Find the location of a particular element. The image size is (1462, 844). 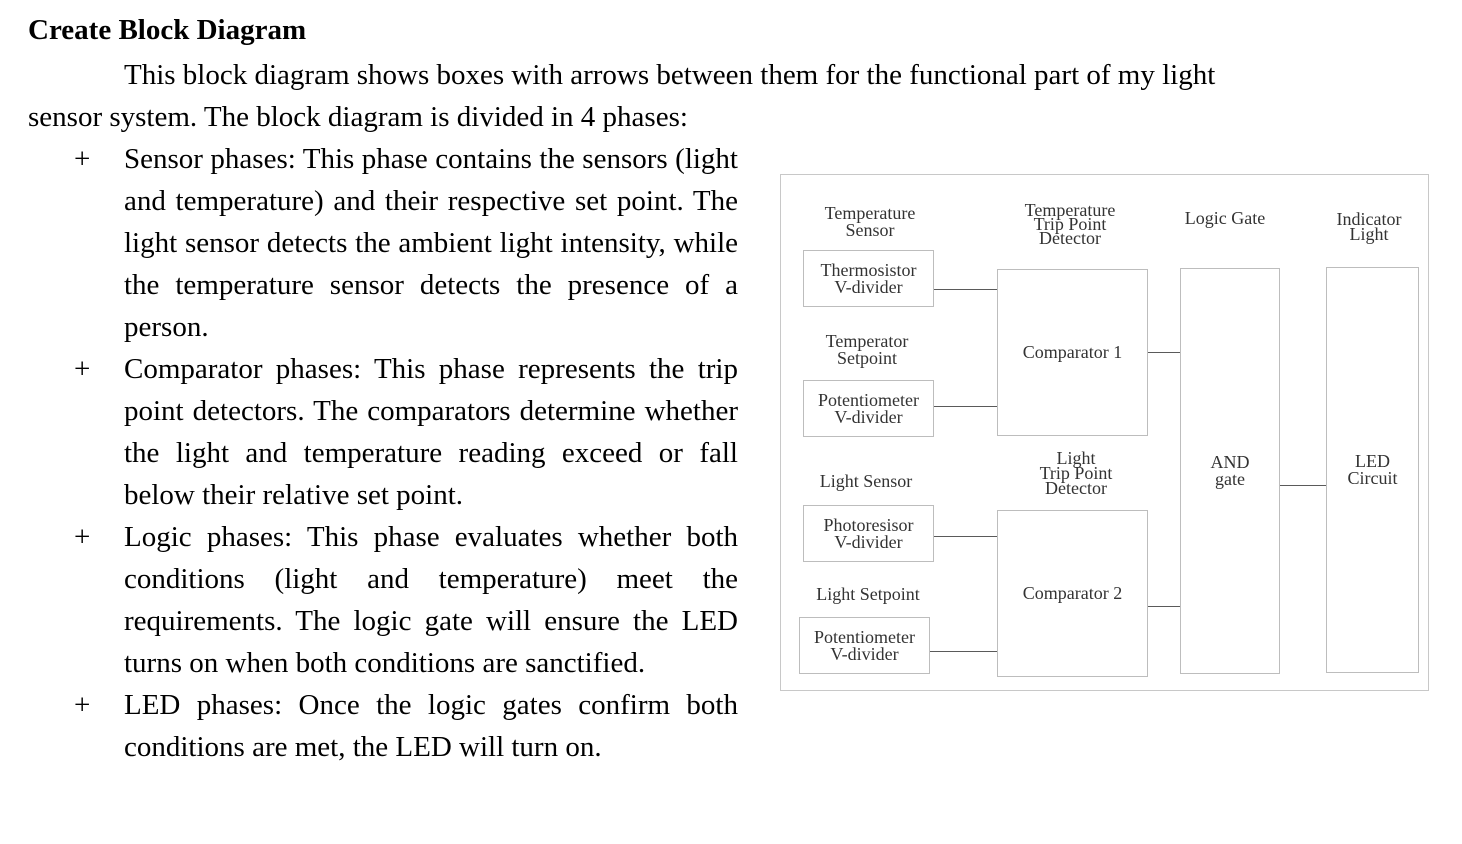

box-led-circuit: LED Circuit is located at coordinates (1372, 470).